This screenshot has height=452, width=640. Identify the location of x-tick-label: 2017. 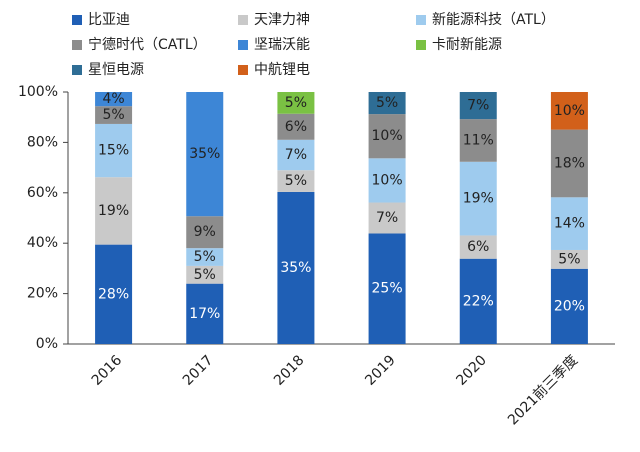
(198, 370).